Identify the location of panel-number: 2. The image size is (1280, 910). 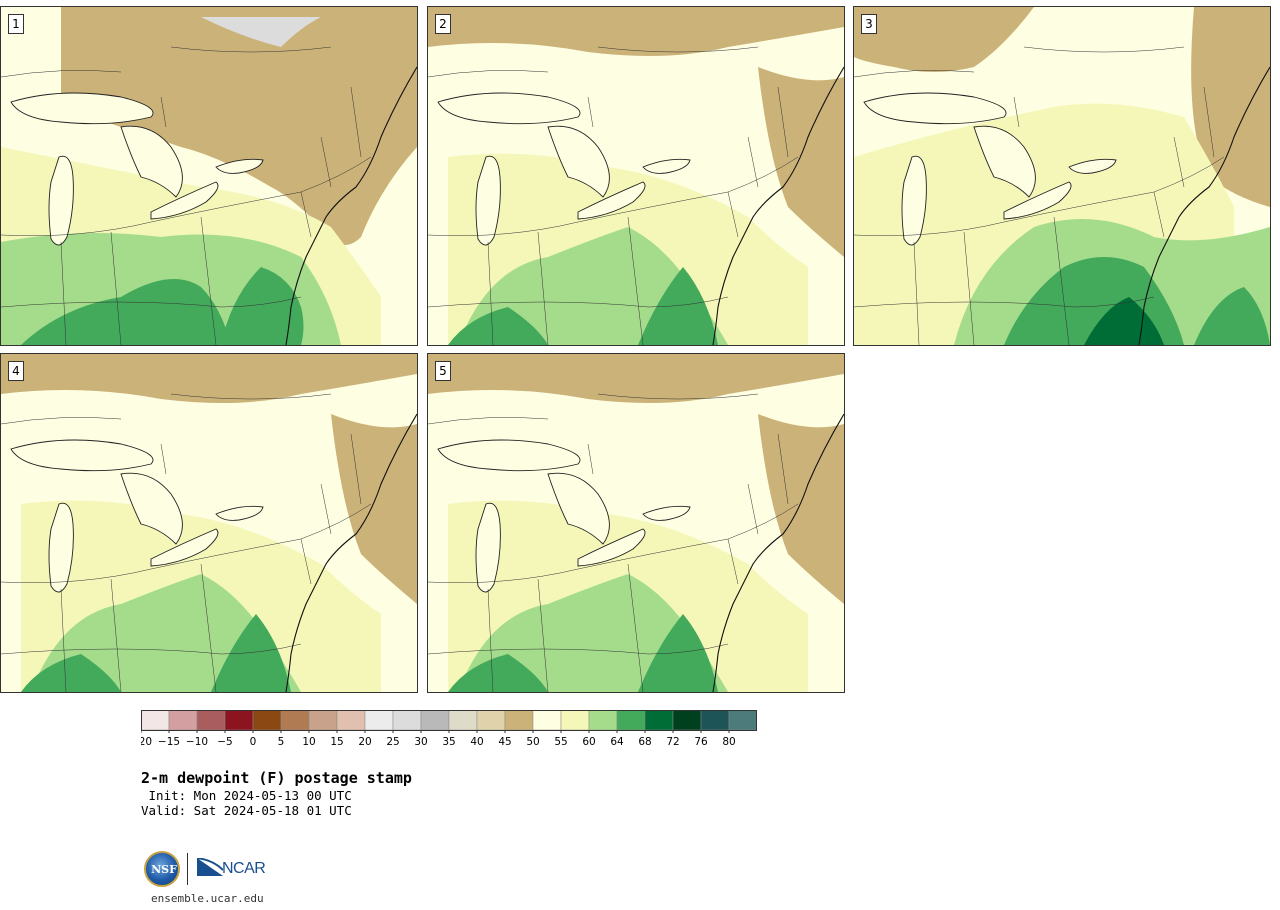
(443, 24).